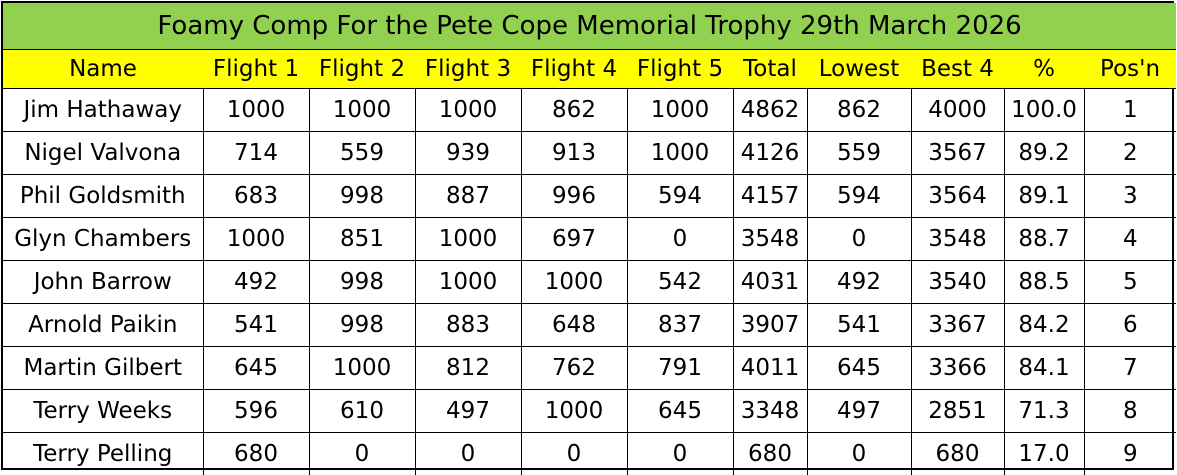  What do you see at coordinates (1044, 110) in the screenshot?
I see `cell-percent: 100.0` at bounding box center [1044, 110].